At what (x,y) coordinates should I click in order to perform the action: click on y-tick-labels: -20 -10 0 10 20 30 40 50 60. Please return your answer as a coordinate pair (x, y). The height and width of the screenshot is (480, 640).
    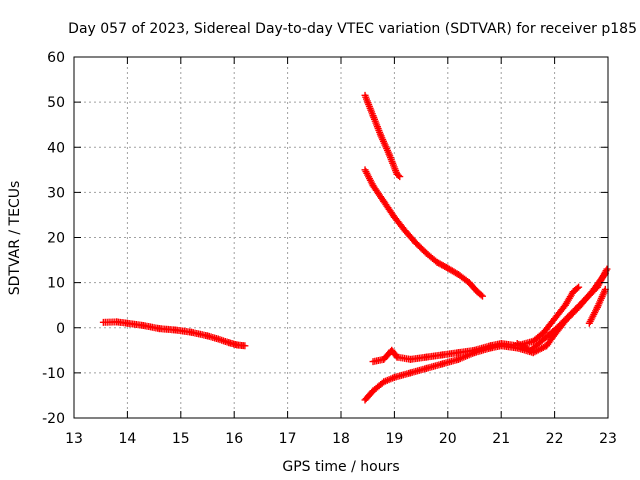
    Looking at the image, I should click on (53, 238).